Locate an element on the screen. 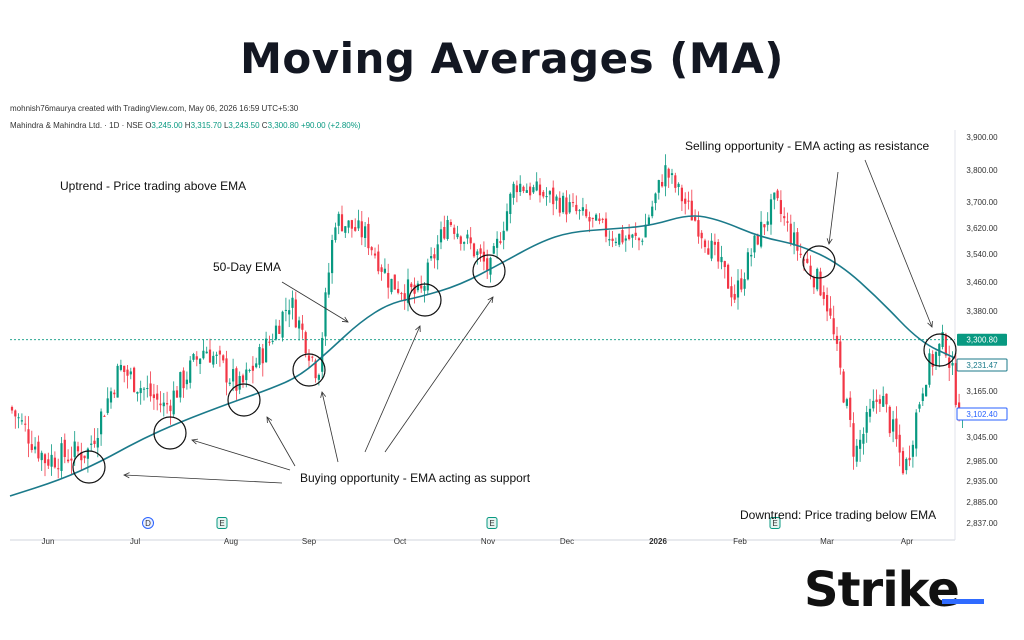 This screenshot has width=1024, height=640. y-tick-label: 3,620.00 is located at coordinates (982, 228).